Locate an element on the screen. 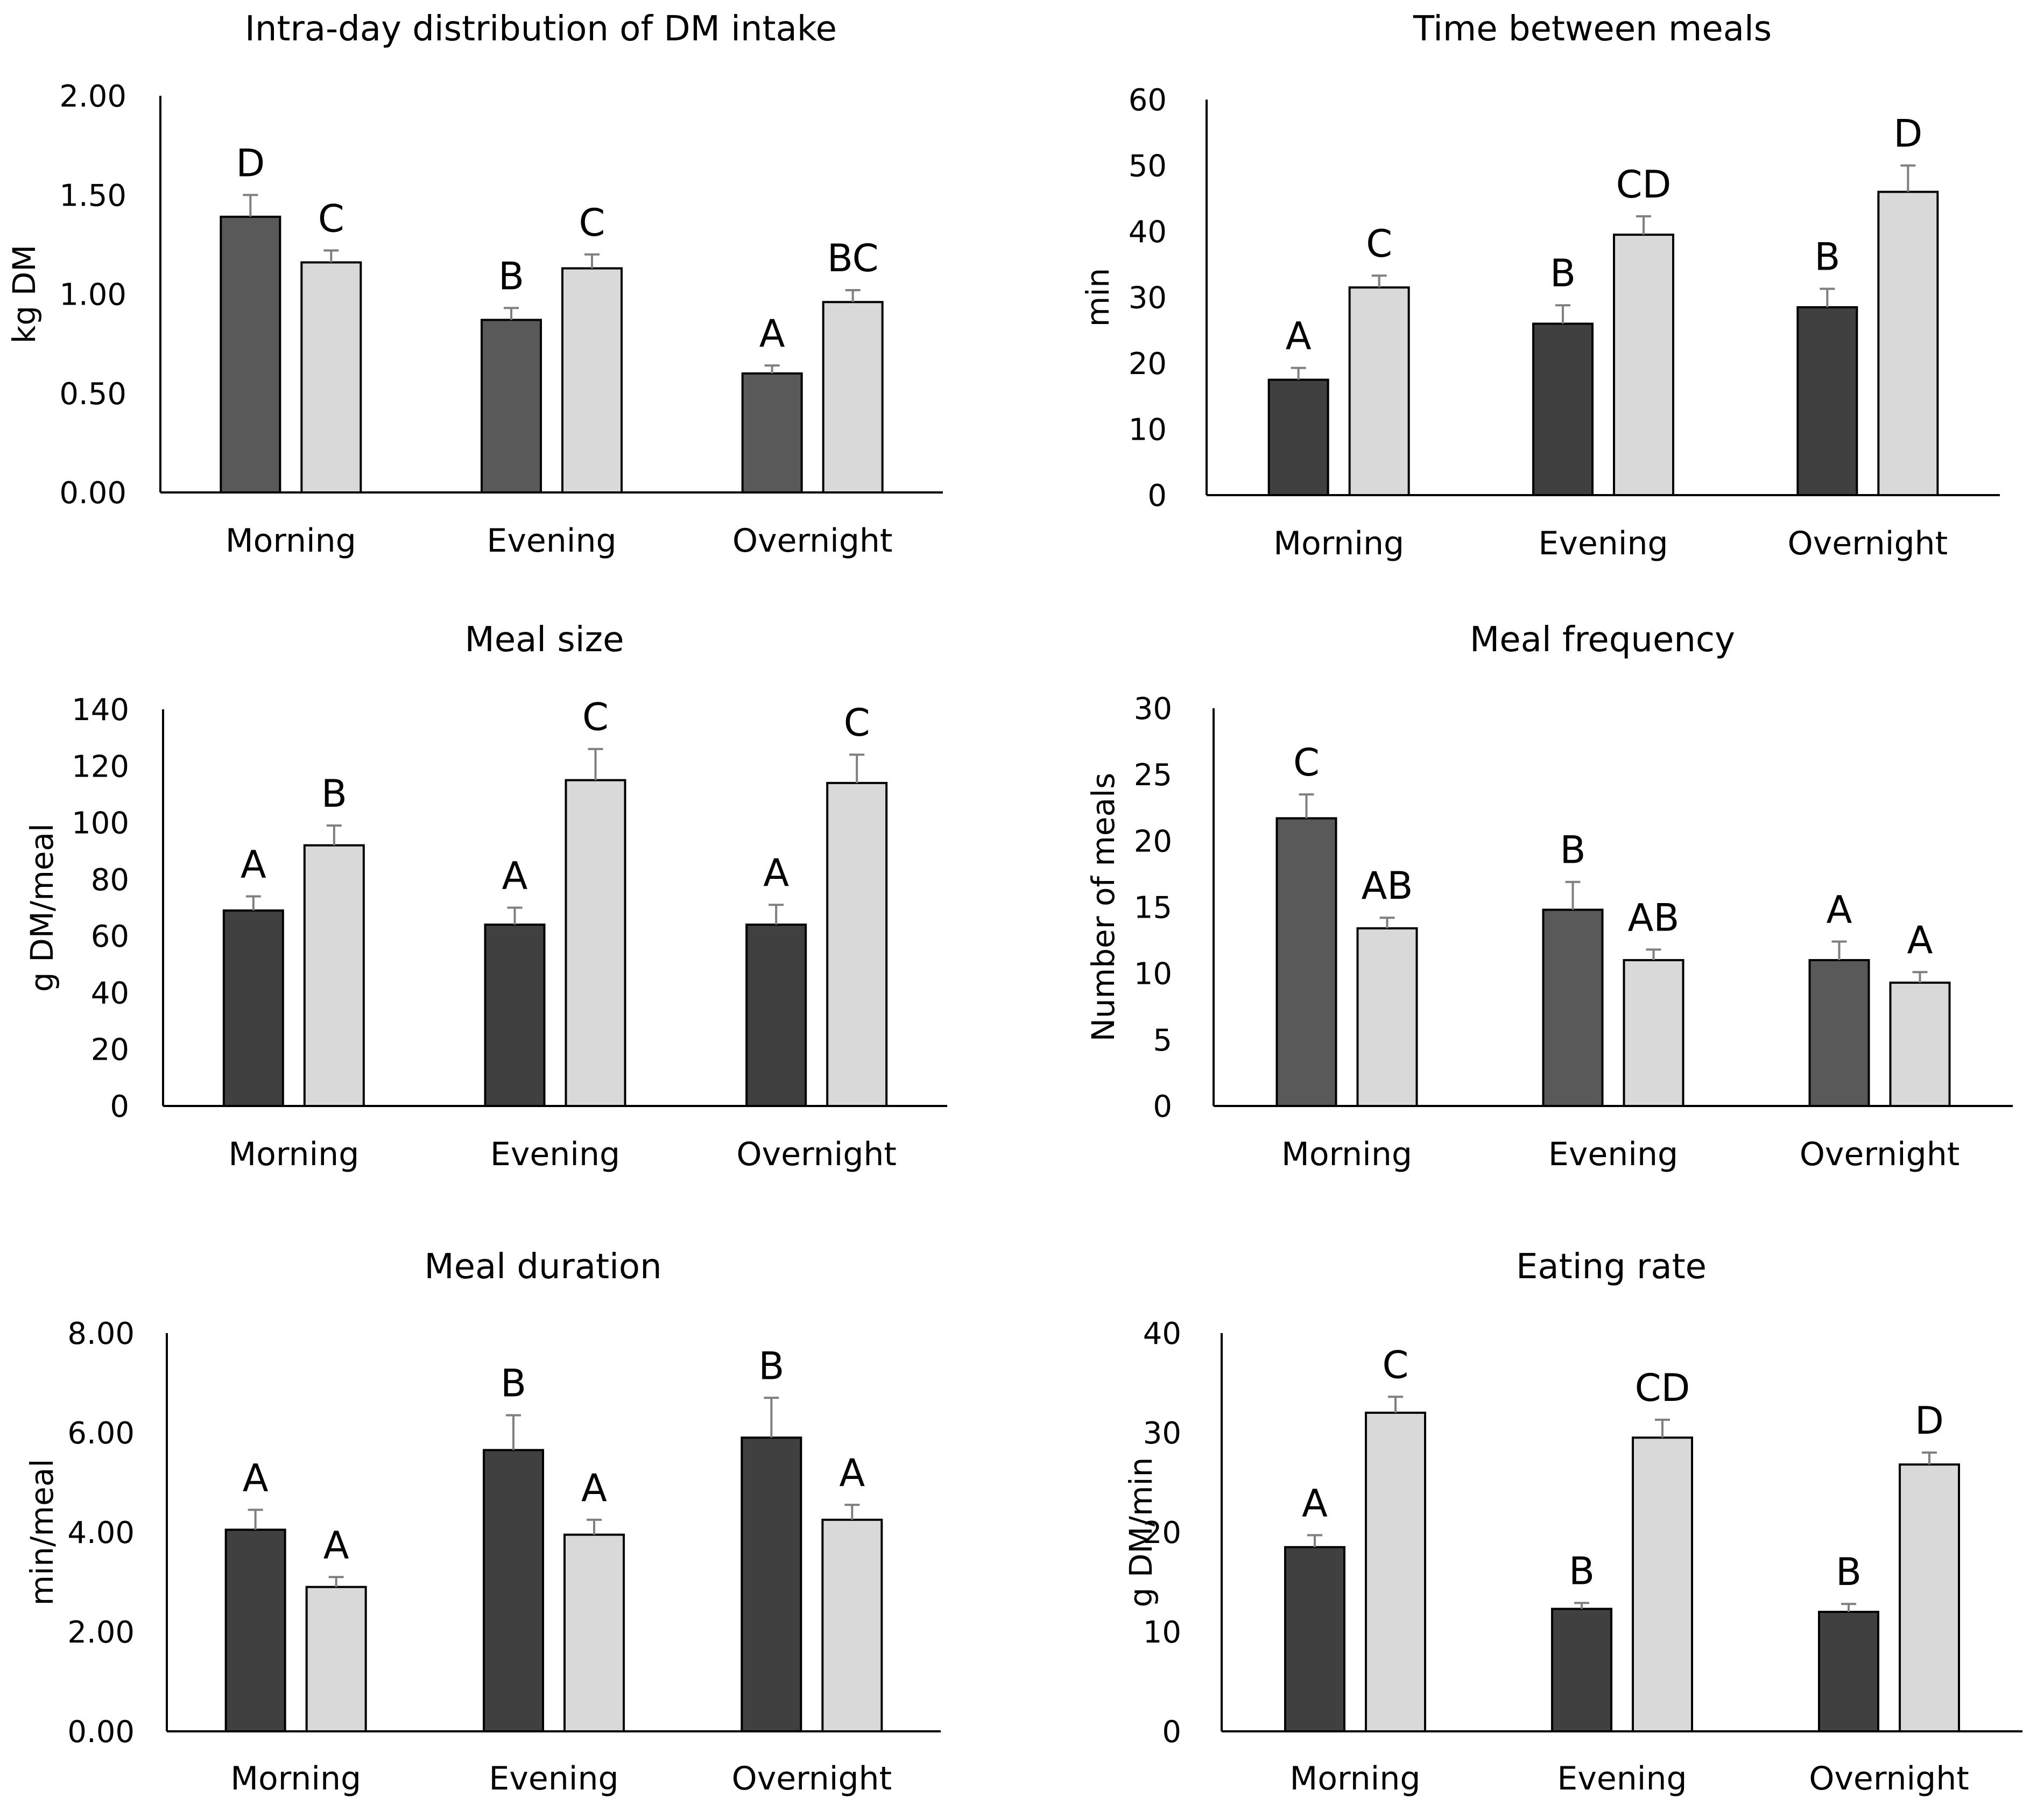 The image size is (2044, 1811). panel-2-y-tick-label: 50 is located at coordinates (1148, 166).